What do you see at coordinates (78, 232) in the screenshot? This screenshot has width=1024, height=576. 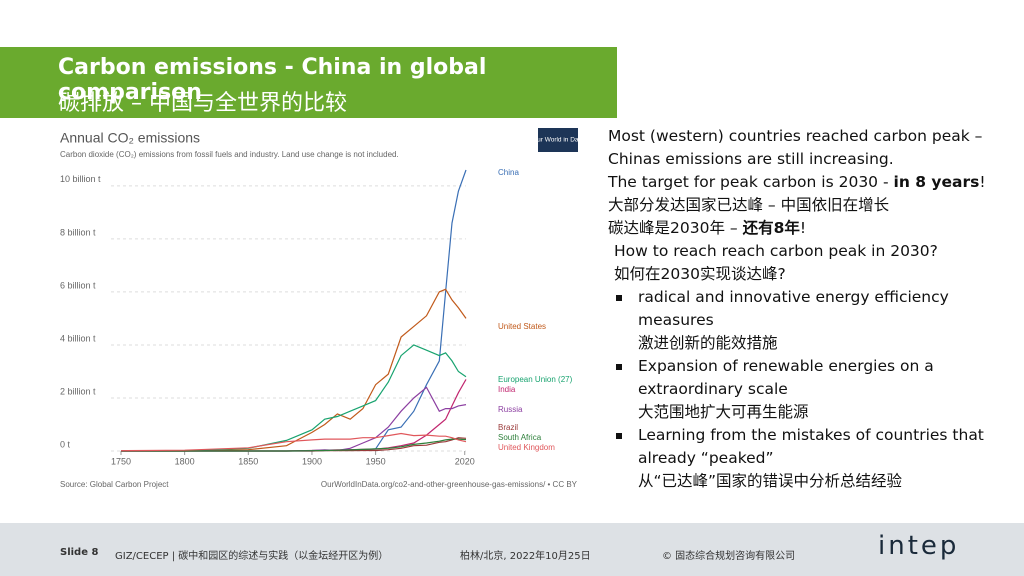 I see `y-tick-label: 8 billion t` at bounding box center [78, 232].